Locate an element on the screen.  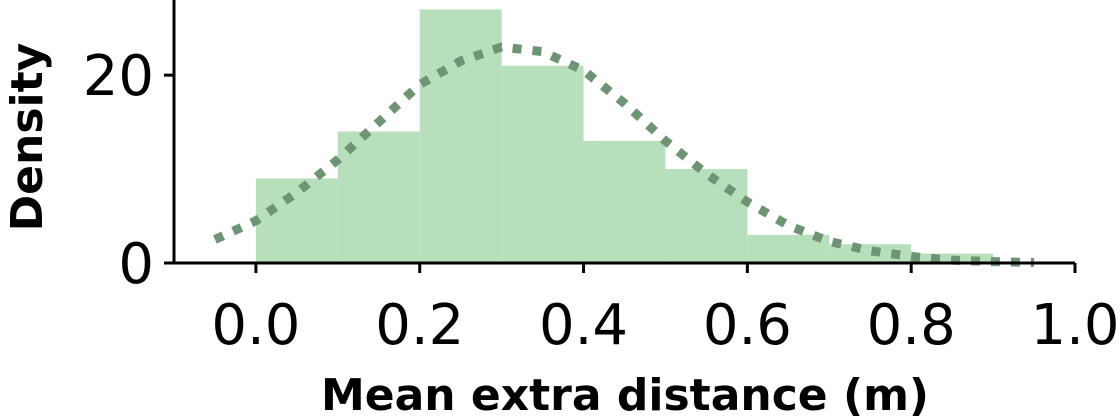
x-tick-label: 0.8 is located at coordinates (911, 325).